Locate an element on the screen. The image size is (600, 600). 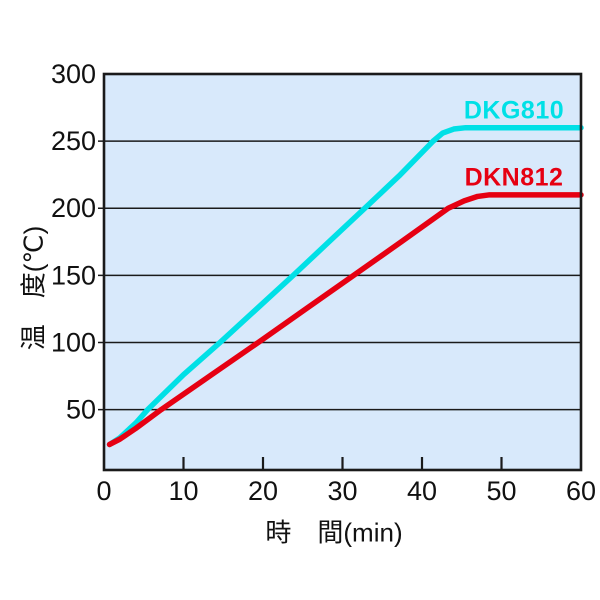
x-axis-title: 時 間(min) is located at coordinates (334, 532).